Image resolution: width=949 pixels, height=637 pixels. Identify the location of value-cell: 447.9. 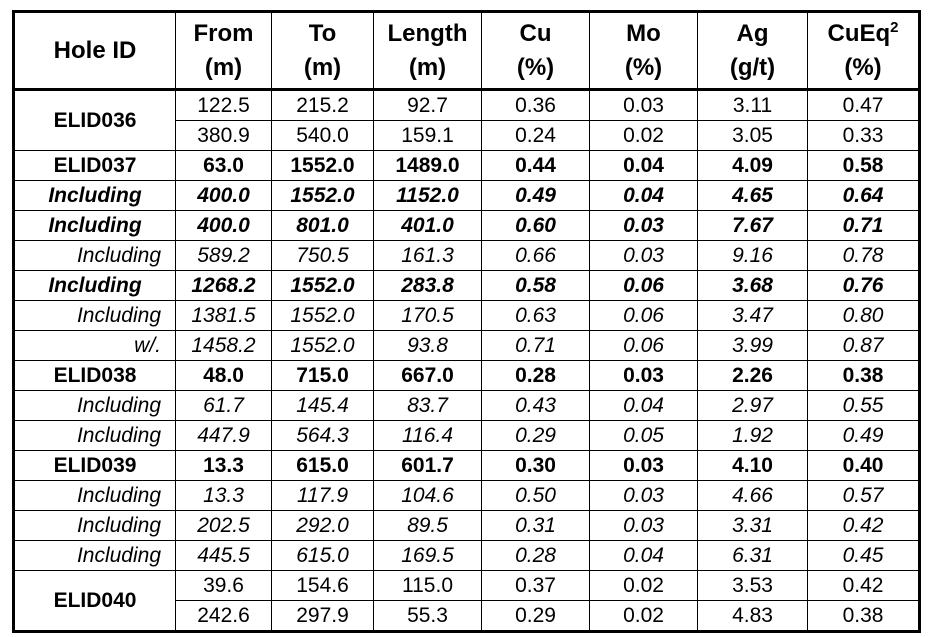
(223, 435).